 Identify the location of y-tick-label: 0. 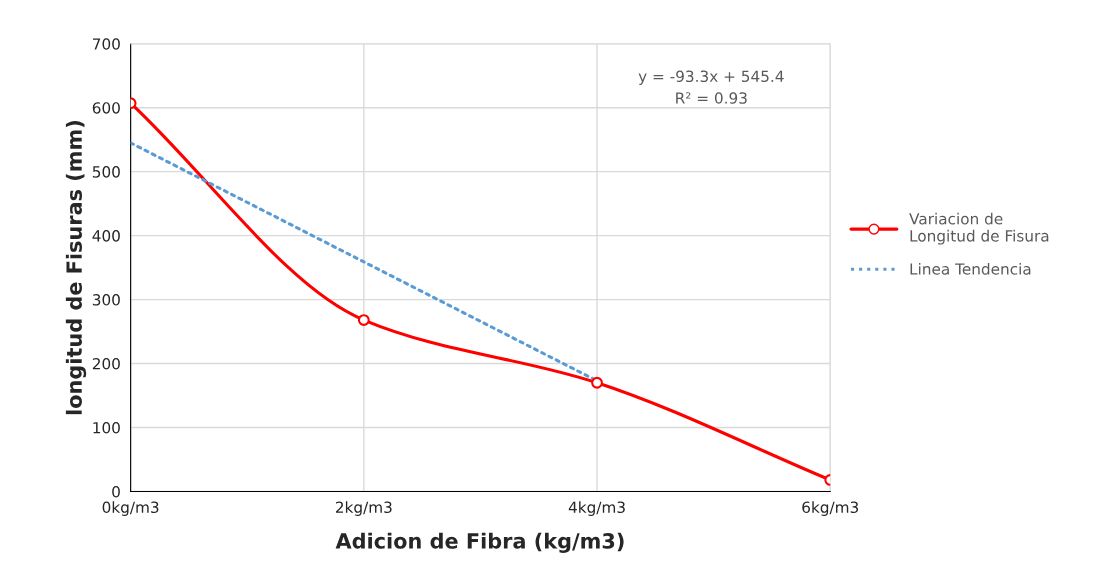
(116, 491).